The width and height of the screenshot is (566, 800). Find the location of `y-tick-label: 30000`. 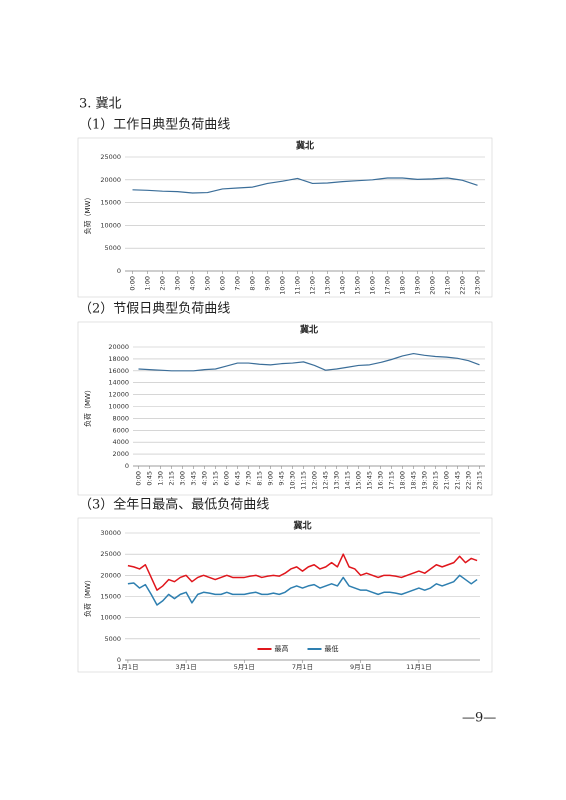

y-tick-label: 30000 is located at coordinates (110, 533).